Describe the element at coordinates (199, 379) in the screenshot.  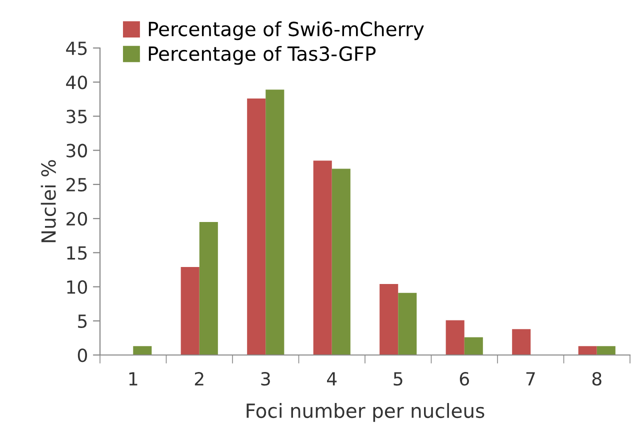
I see `x-tick-label: 2` at that location.